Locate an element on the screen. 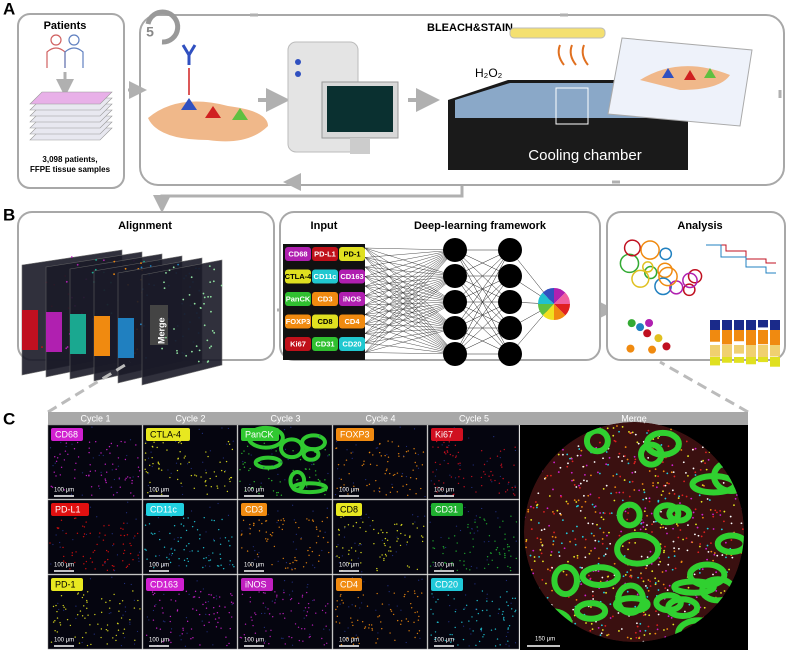 The image size is (793, 655). network-node is located at coordinates (668, 276).